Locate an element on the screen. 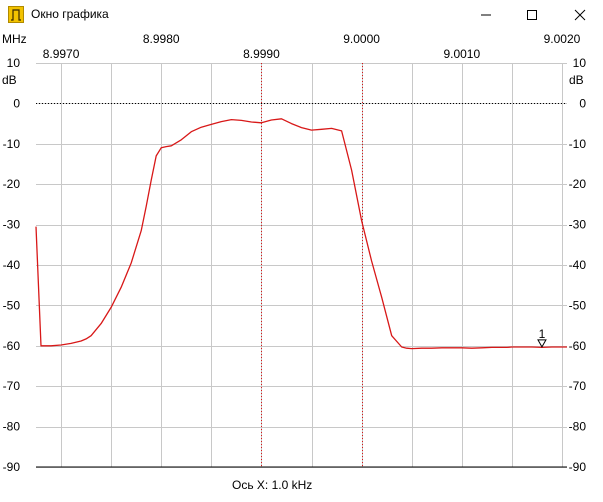 The width and height of the screenshot is (603, 502). marker-triangle is located at coordinates (542, 343).